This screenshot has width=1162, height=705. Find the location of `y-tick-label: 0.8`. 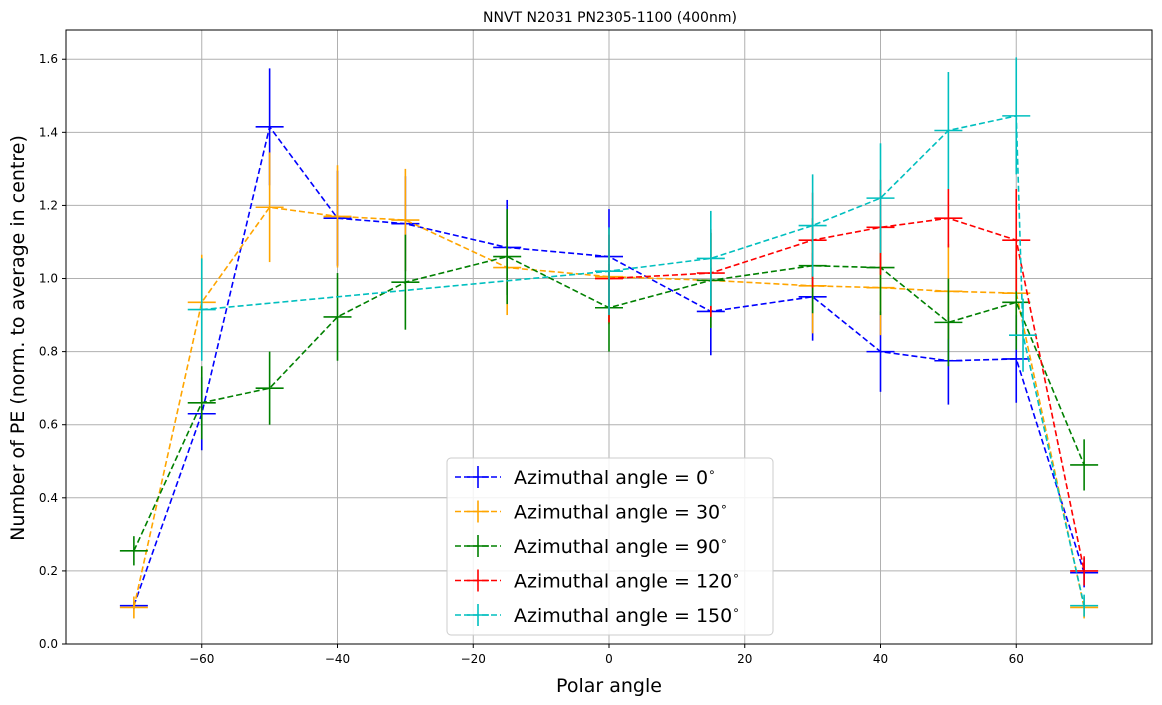

y-tick-label: 0.8 is located at coordinates (48, 352).